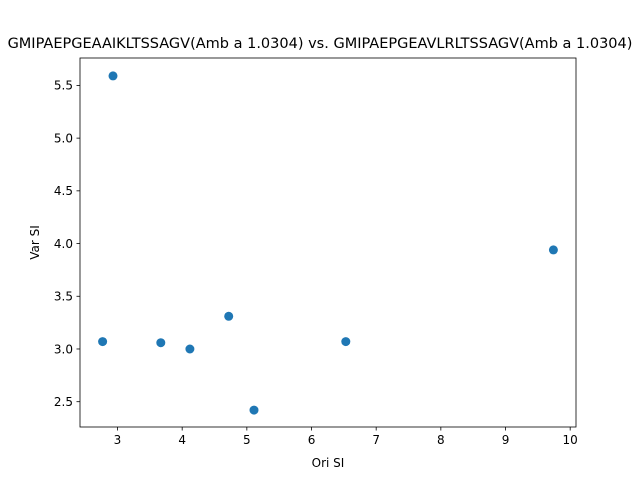 The image size is (640, 480). I want to click on y-tick-label: 4.5, so click(63, 191).